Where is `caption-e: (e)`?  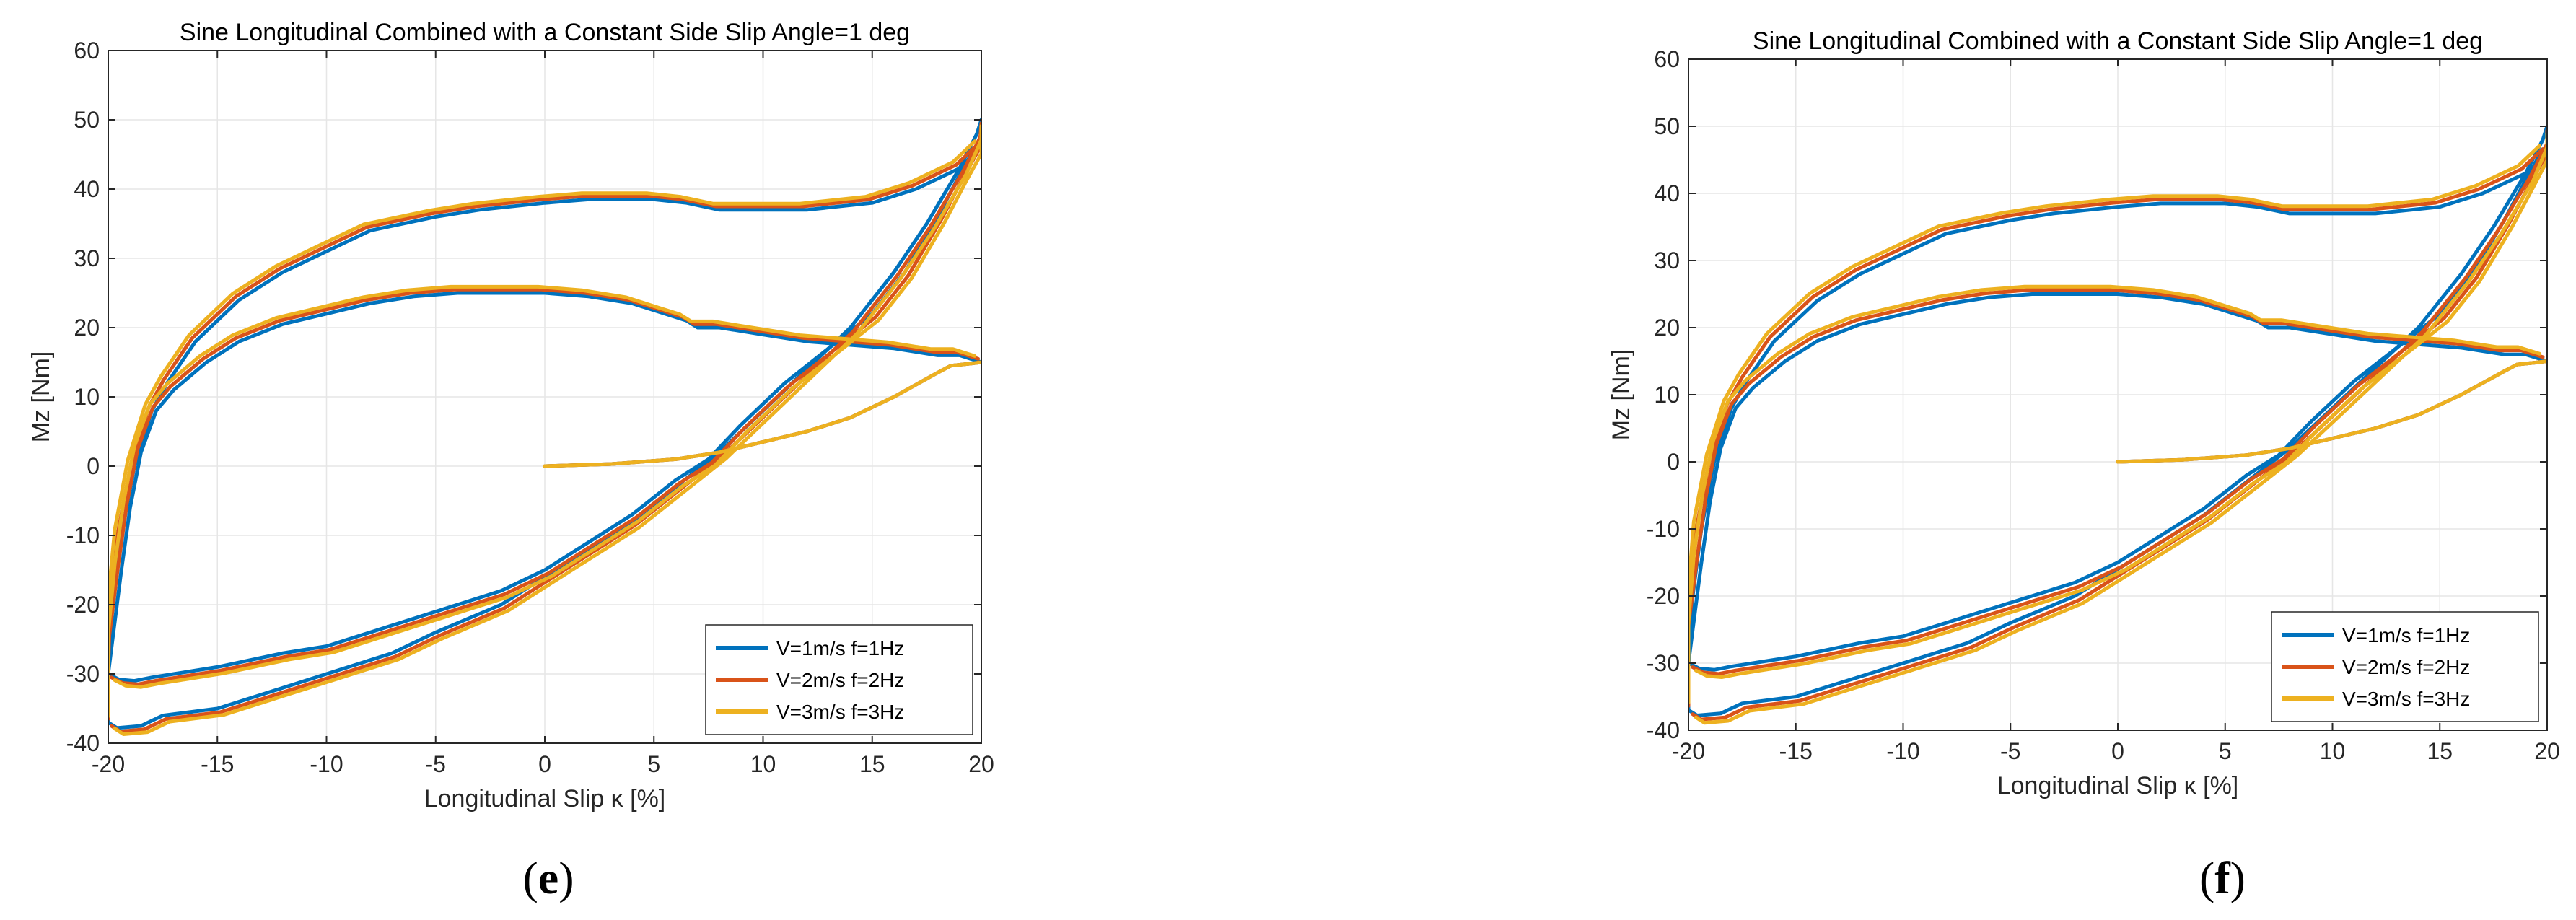 caption-e: (e) is located at coordinates (548, 878).